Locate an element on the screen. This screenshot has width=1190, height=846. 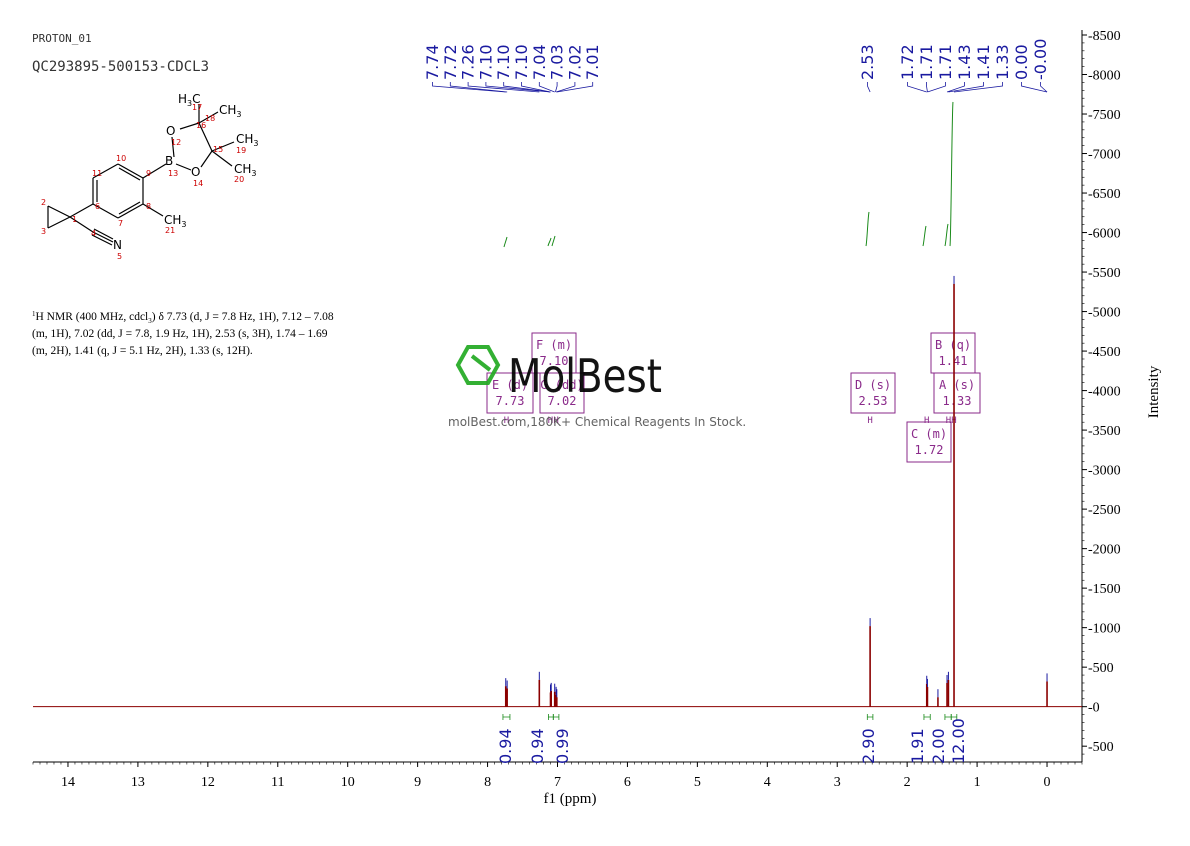
methyl-label-top-left: H3C is located at coordinates (189, 100).